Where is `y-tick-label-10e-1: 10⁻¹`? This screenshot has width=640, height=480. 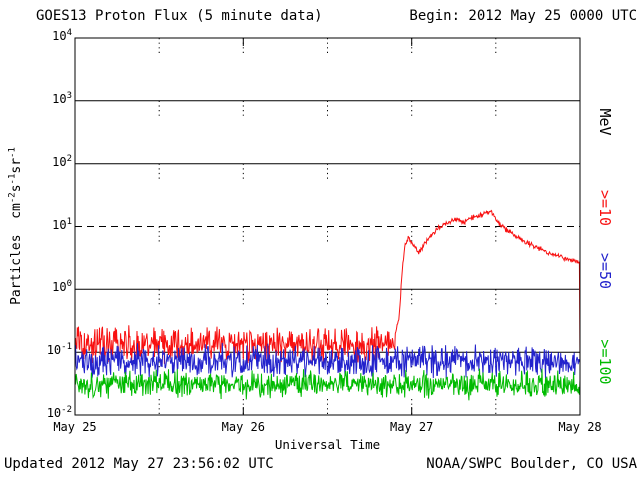 y-tick-label-10e-1: 10⁻¹ is located at coordinates (59, 350).